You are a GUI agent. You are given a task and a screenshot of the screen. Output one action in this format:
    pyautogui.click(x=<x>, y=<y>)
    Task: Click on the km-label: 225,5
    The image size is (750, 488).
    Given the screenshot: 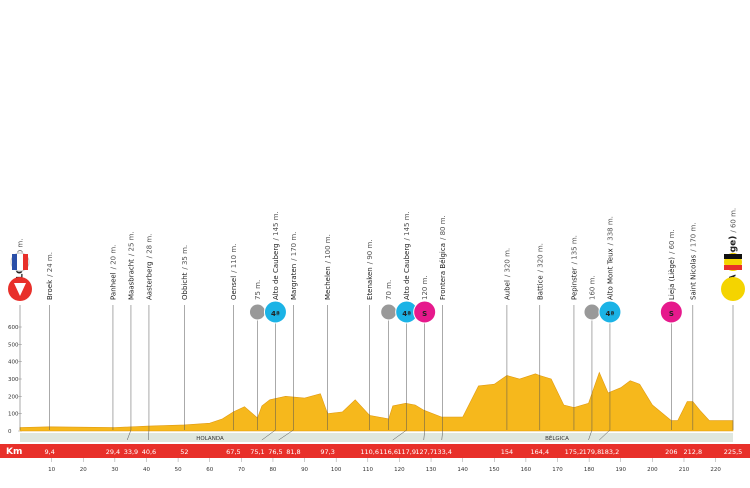 What is the action you would take?
    pyautogui.click(x=733, y=452)
    